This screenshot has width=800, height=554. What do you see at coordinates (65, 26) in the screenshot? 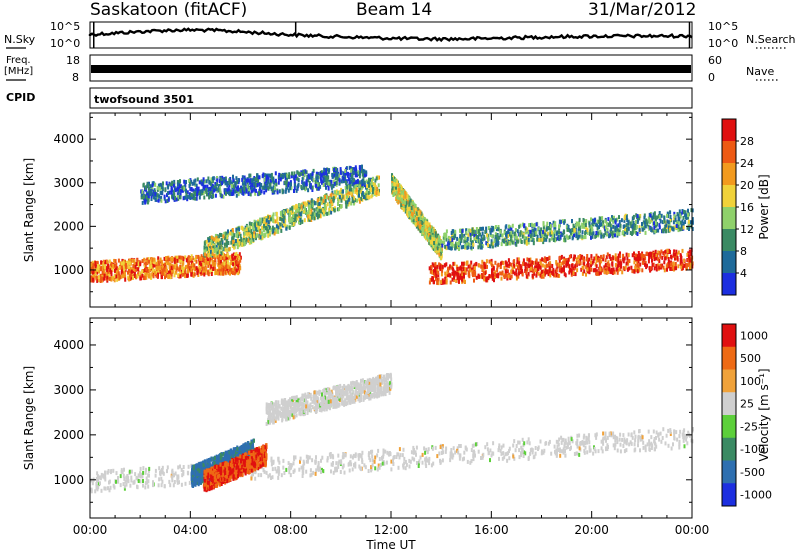
I see `noise-tick-top-left: 10^5` at bounding box center [65, 26].